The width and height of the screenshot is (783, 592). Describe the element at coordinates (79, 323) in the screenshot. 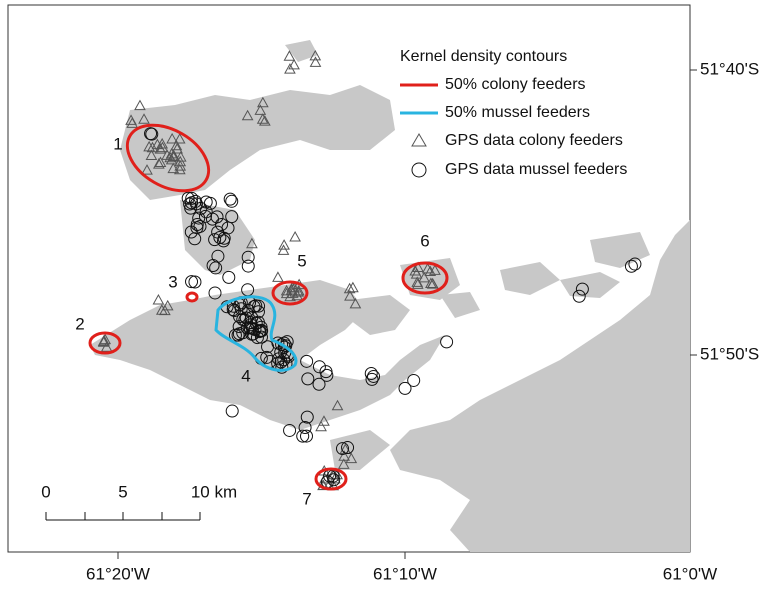

I see `site-label: 2` at that location.